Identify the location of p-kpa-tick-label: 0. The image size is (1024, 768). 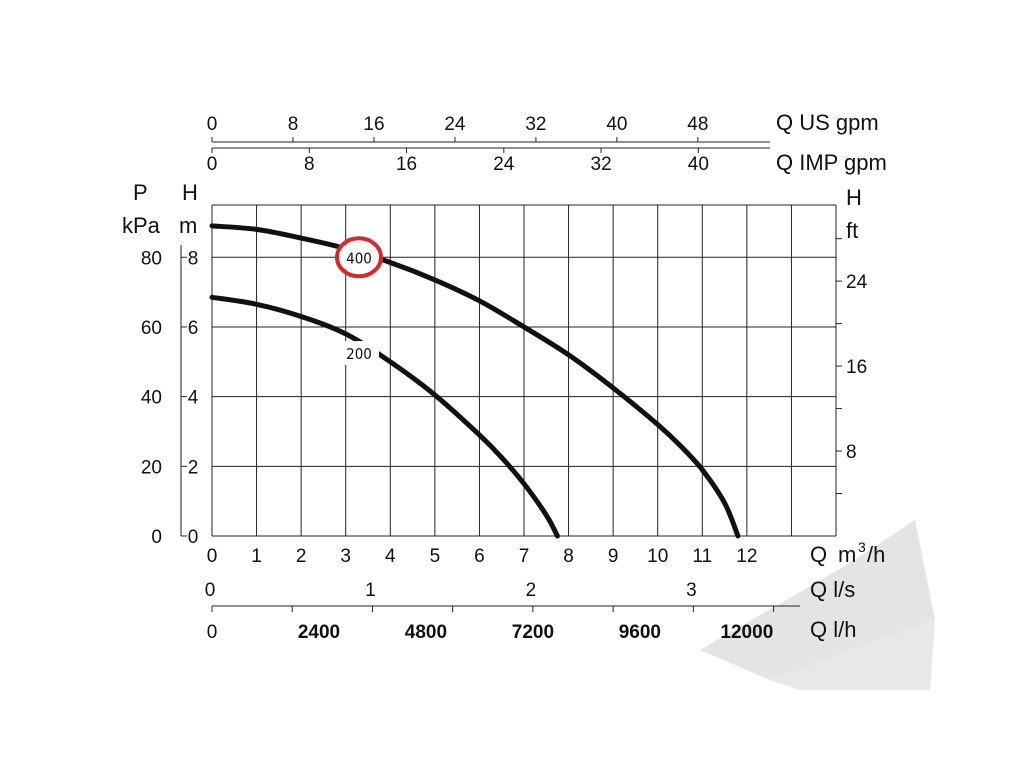
(156, 537).